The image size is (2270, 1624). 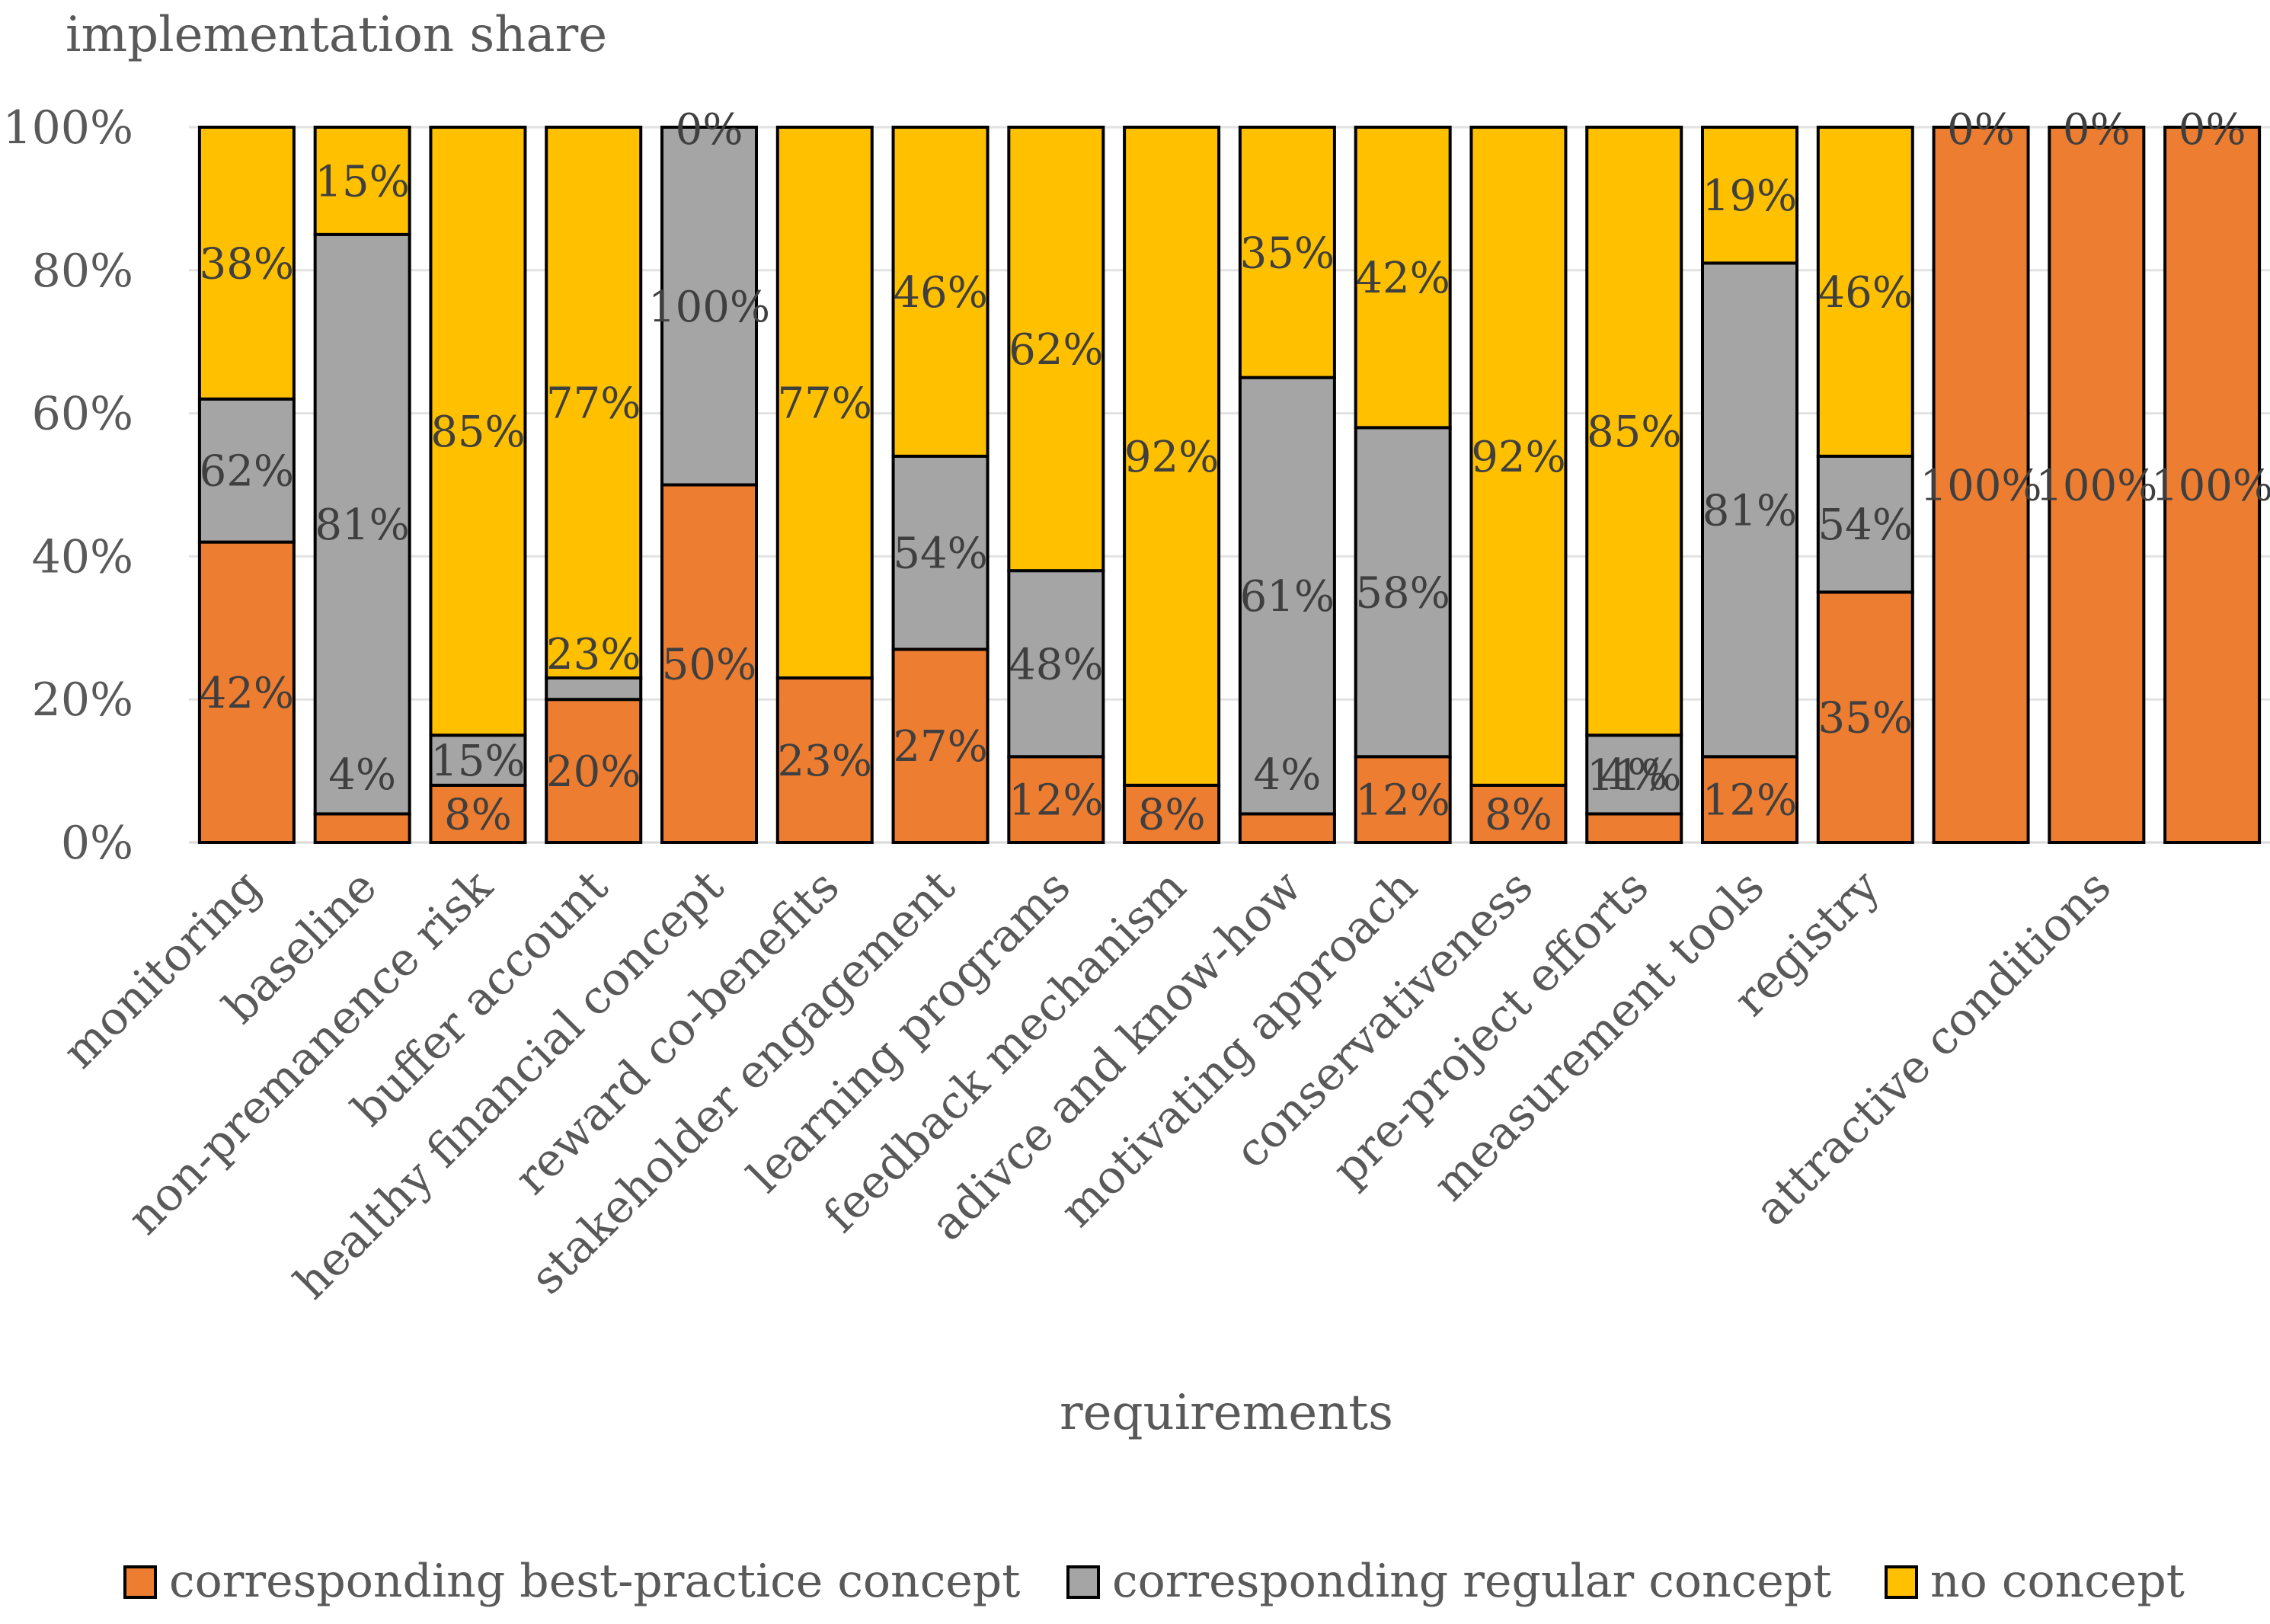 I want to click on y-tick-label: 40%, so click(x=82, y=556).